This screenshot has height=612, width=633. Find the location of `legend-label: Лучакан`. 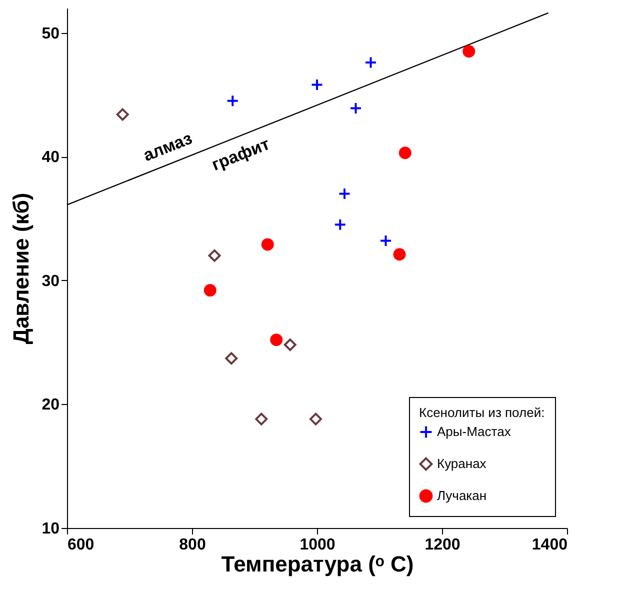

legend-label: Лучакан is located at coordinates (462, 495).